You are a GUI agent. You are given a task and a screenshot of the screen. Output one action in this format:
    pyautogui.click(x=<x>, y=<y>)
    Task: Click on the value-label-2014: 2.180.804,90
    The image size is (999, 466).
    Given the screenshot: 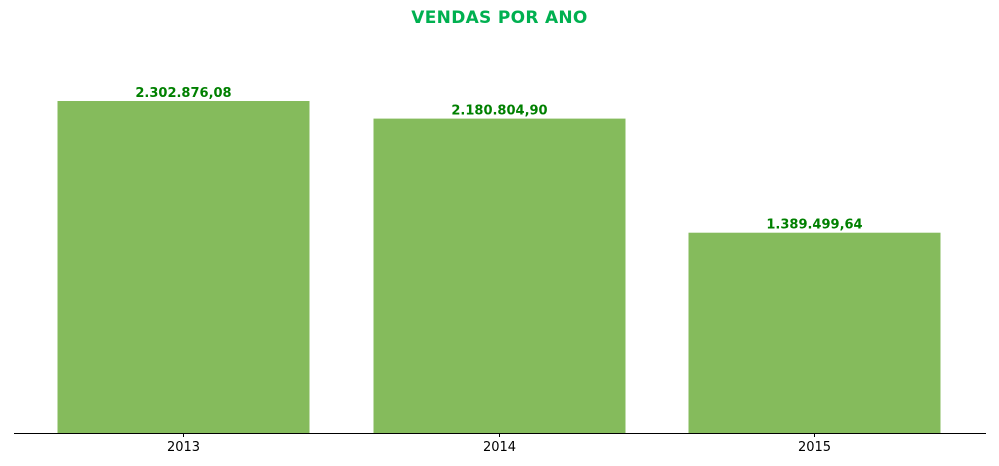 What is the action you would take?
    pyautogui.click(x=499, y=111)
    